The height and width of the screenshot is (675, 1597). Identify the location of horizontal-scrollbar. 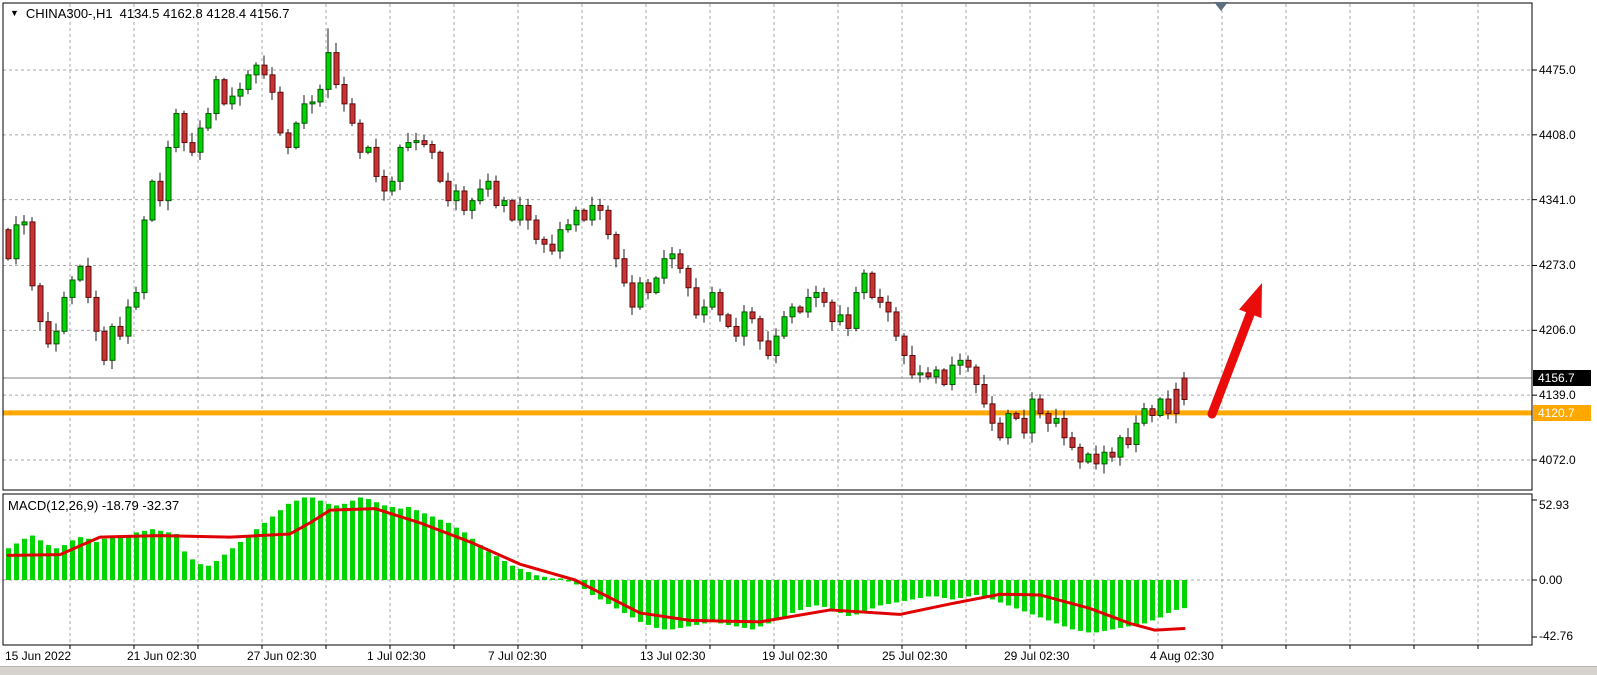
(798, 670).